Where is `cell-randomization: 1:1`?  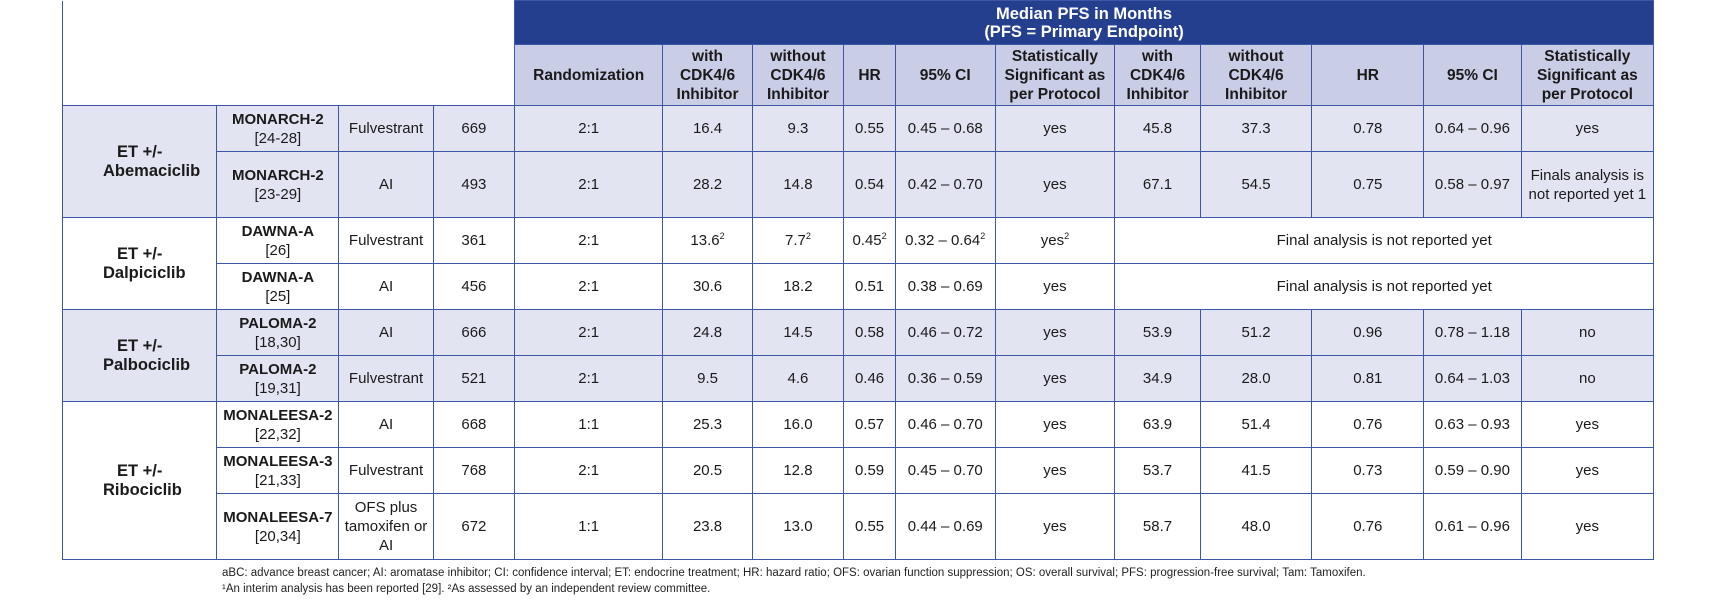
cell-randomization: 1:1 is located at coordinates (589, 424).